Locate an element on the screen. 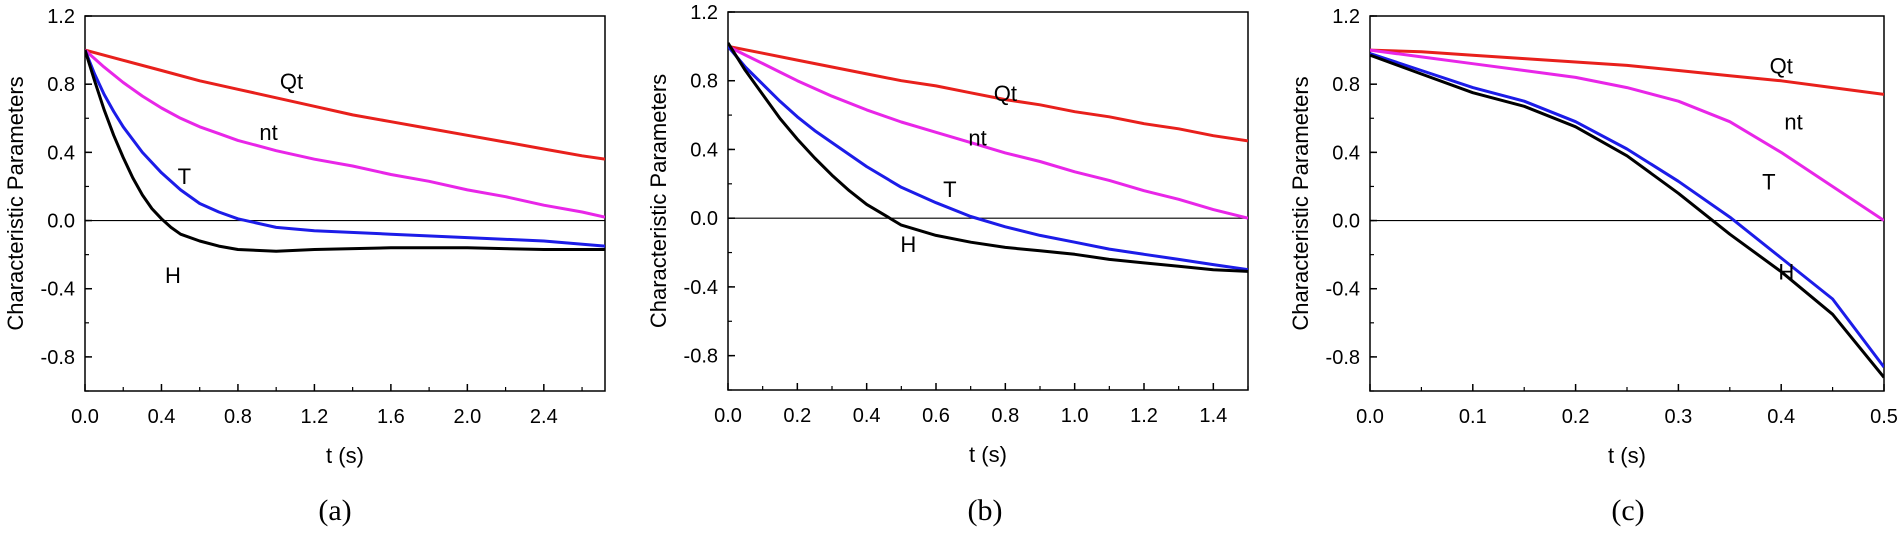 The image size is (1901, 533). x-tick-label: 1.6 is located at coordinates (391, 417).